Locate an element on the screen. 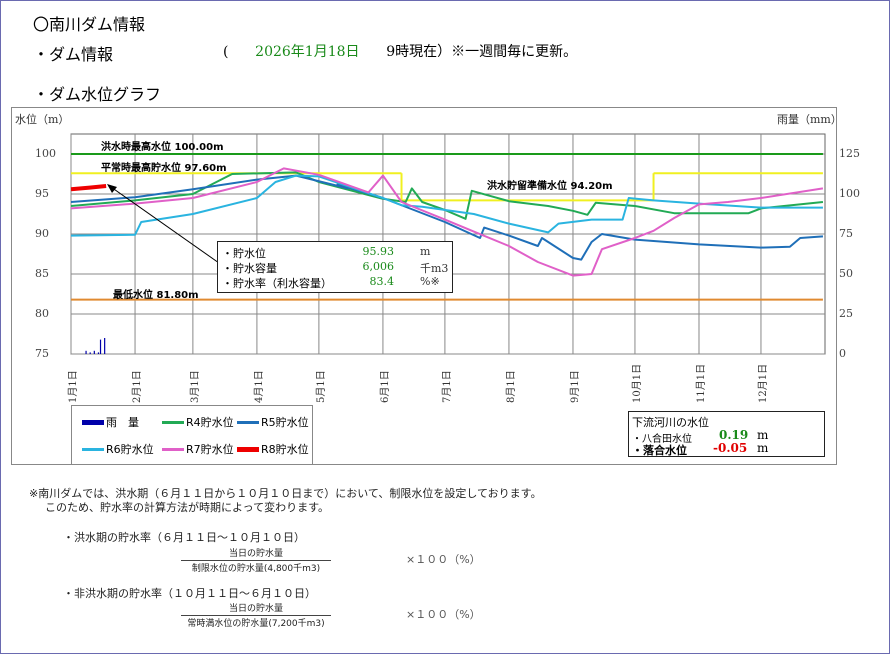  x-tick-label: 9月1日 is located at coordinates (575, 386).